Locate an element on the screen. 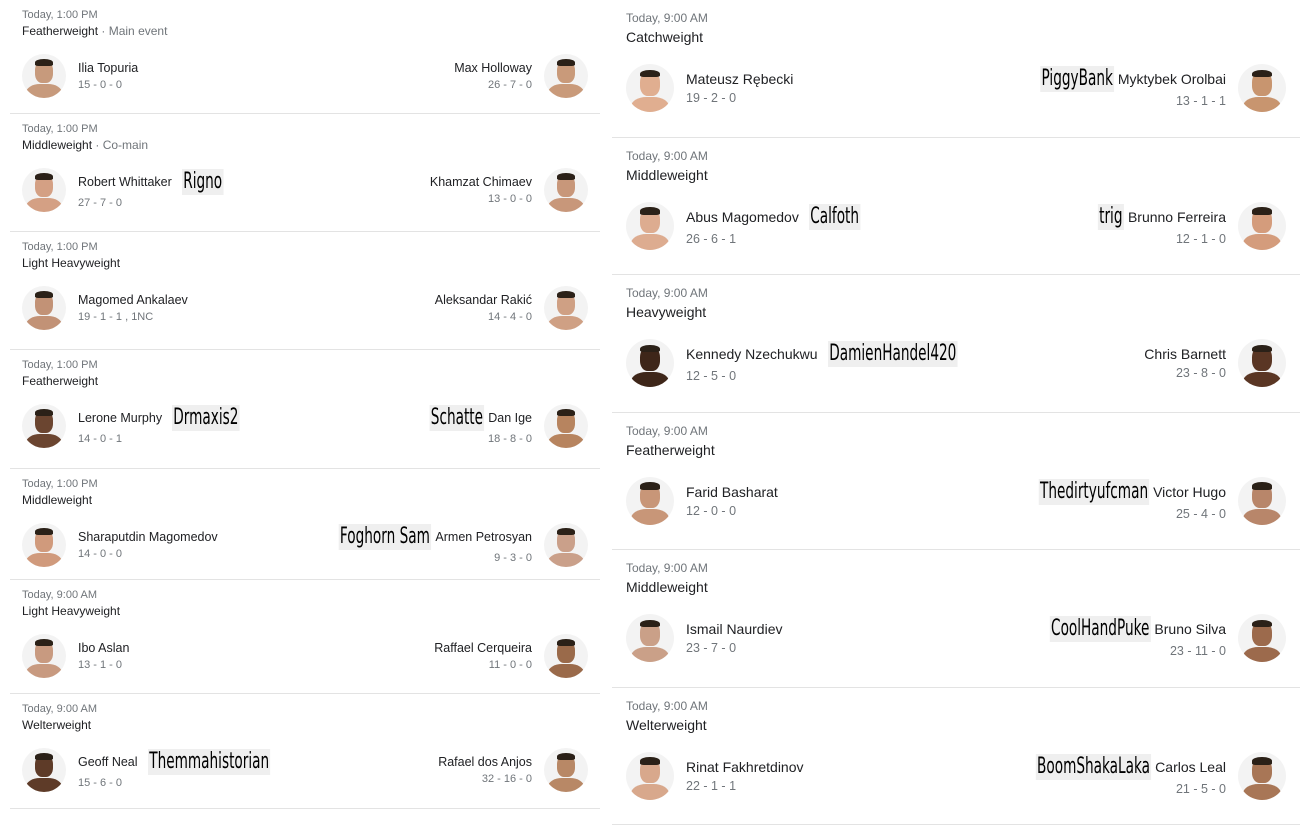  fighter-a: Farid Basharat 12 - 0 - 0 is located at coordinates (702, 501).